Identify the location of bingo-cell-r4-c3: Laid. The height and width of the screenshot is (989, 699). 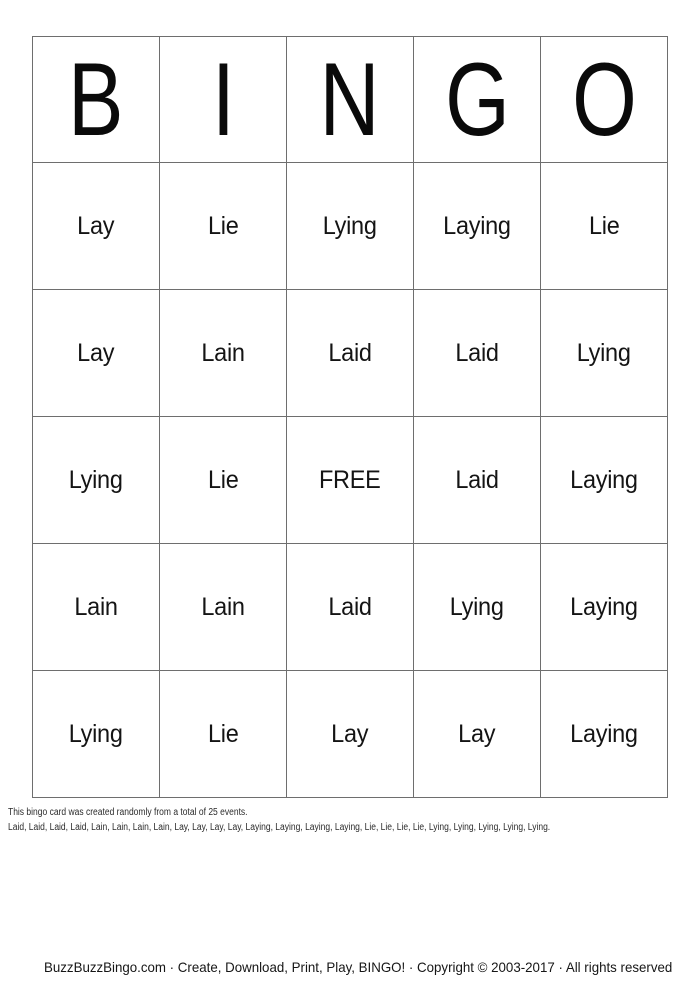
(350, 607).